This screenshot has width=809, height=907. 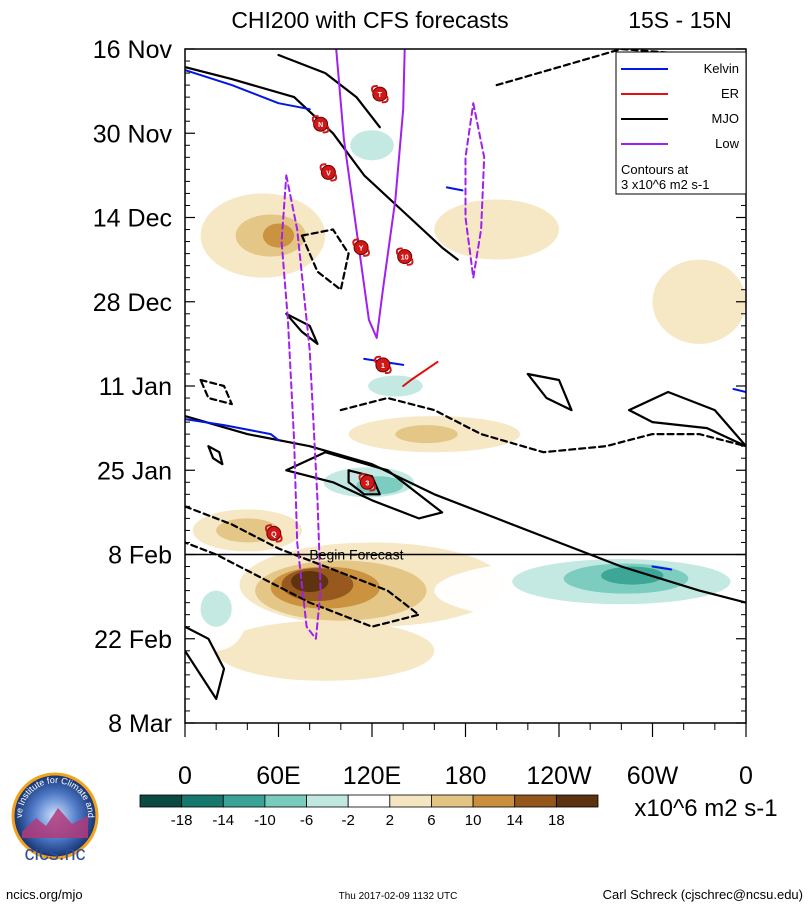 I want to click on storm-marker-7: Q, so click(x=273, y=533).